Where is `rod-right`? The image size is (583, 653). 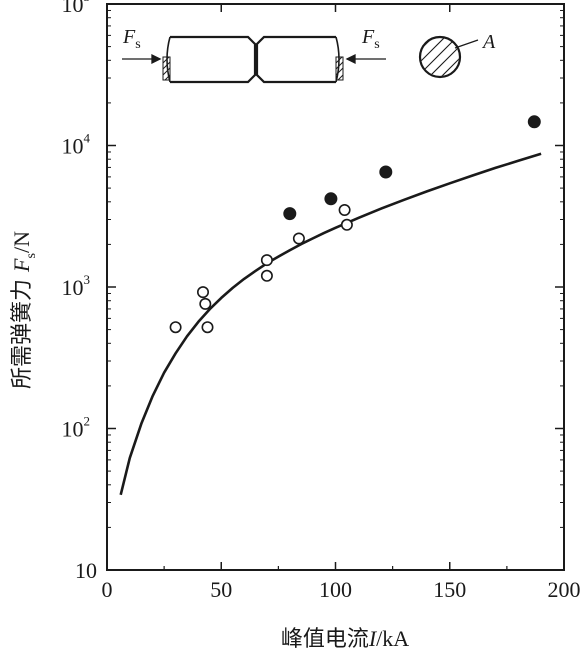 rod-right is located at coordinates (297, 59).